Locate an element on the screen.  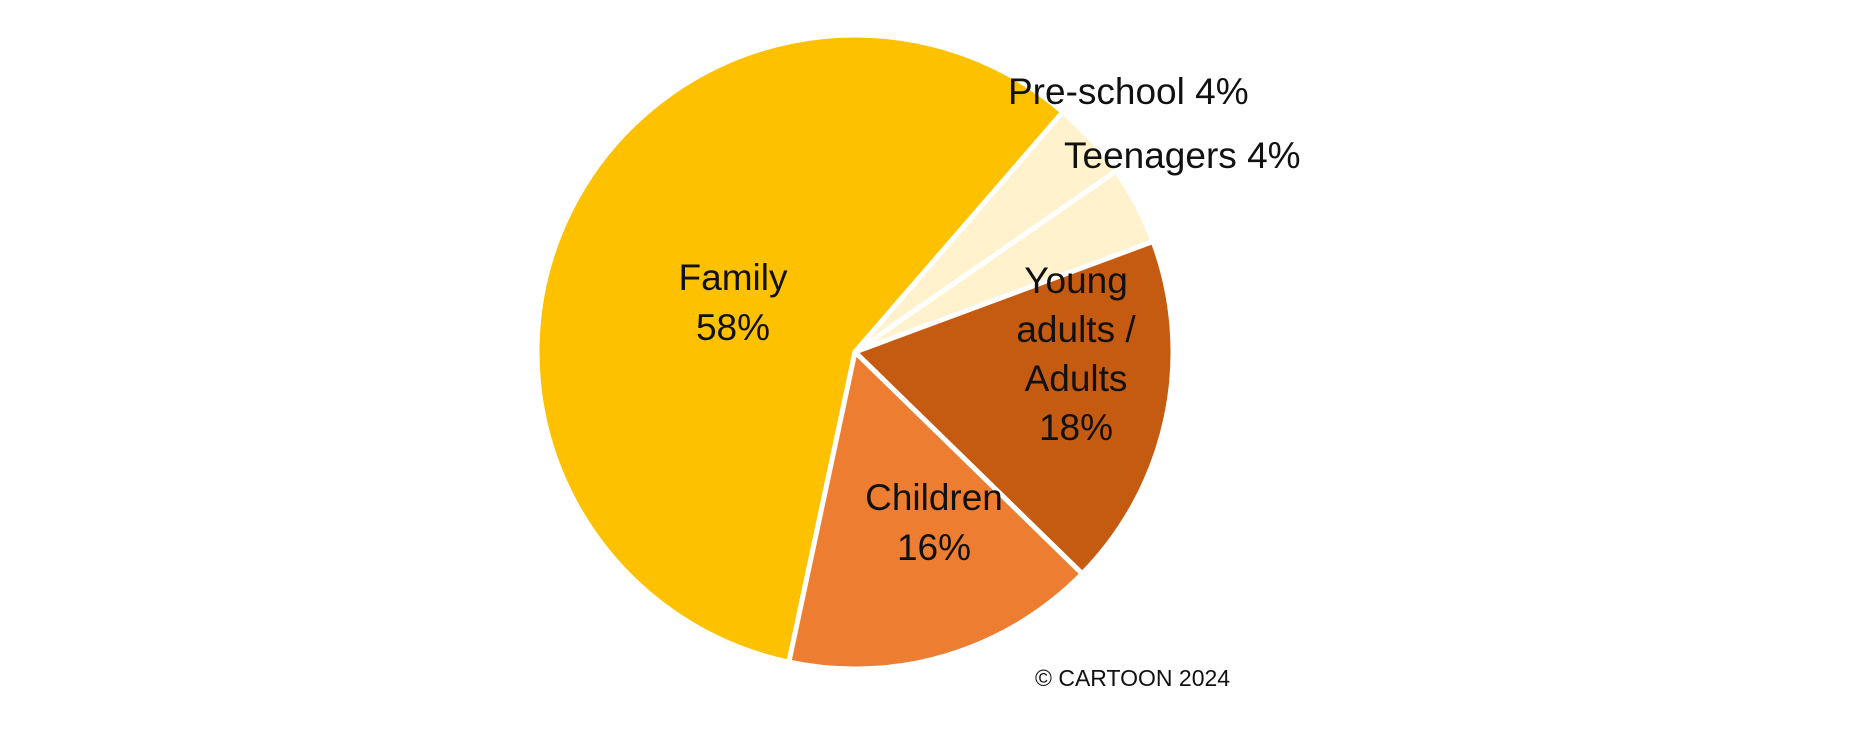
slice-label-pre-school: Pre-school 4% is located at coordinates (1128, 91).